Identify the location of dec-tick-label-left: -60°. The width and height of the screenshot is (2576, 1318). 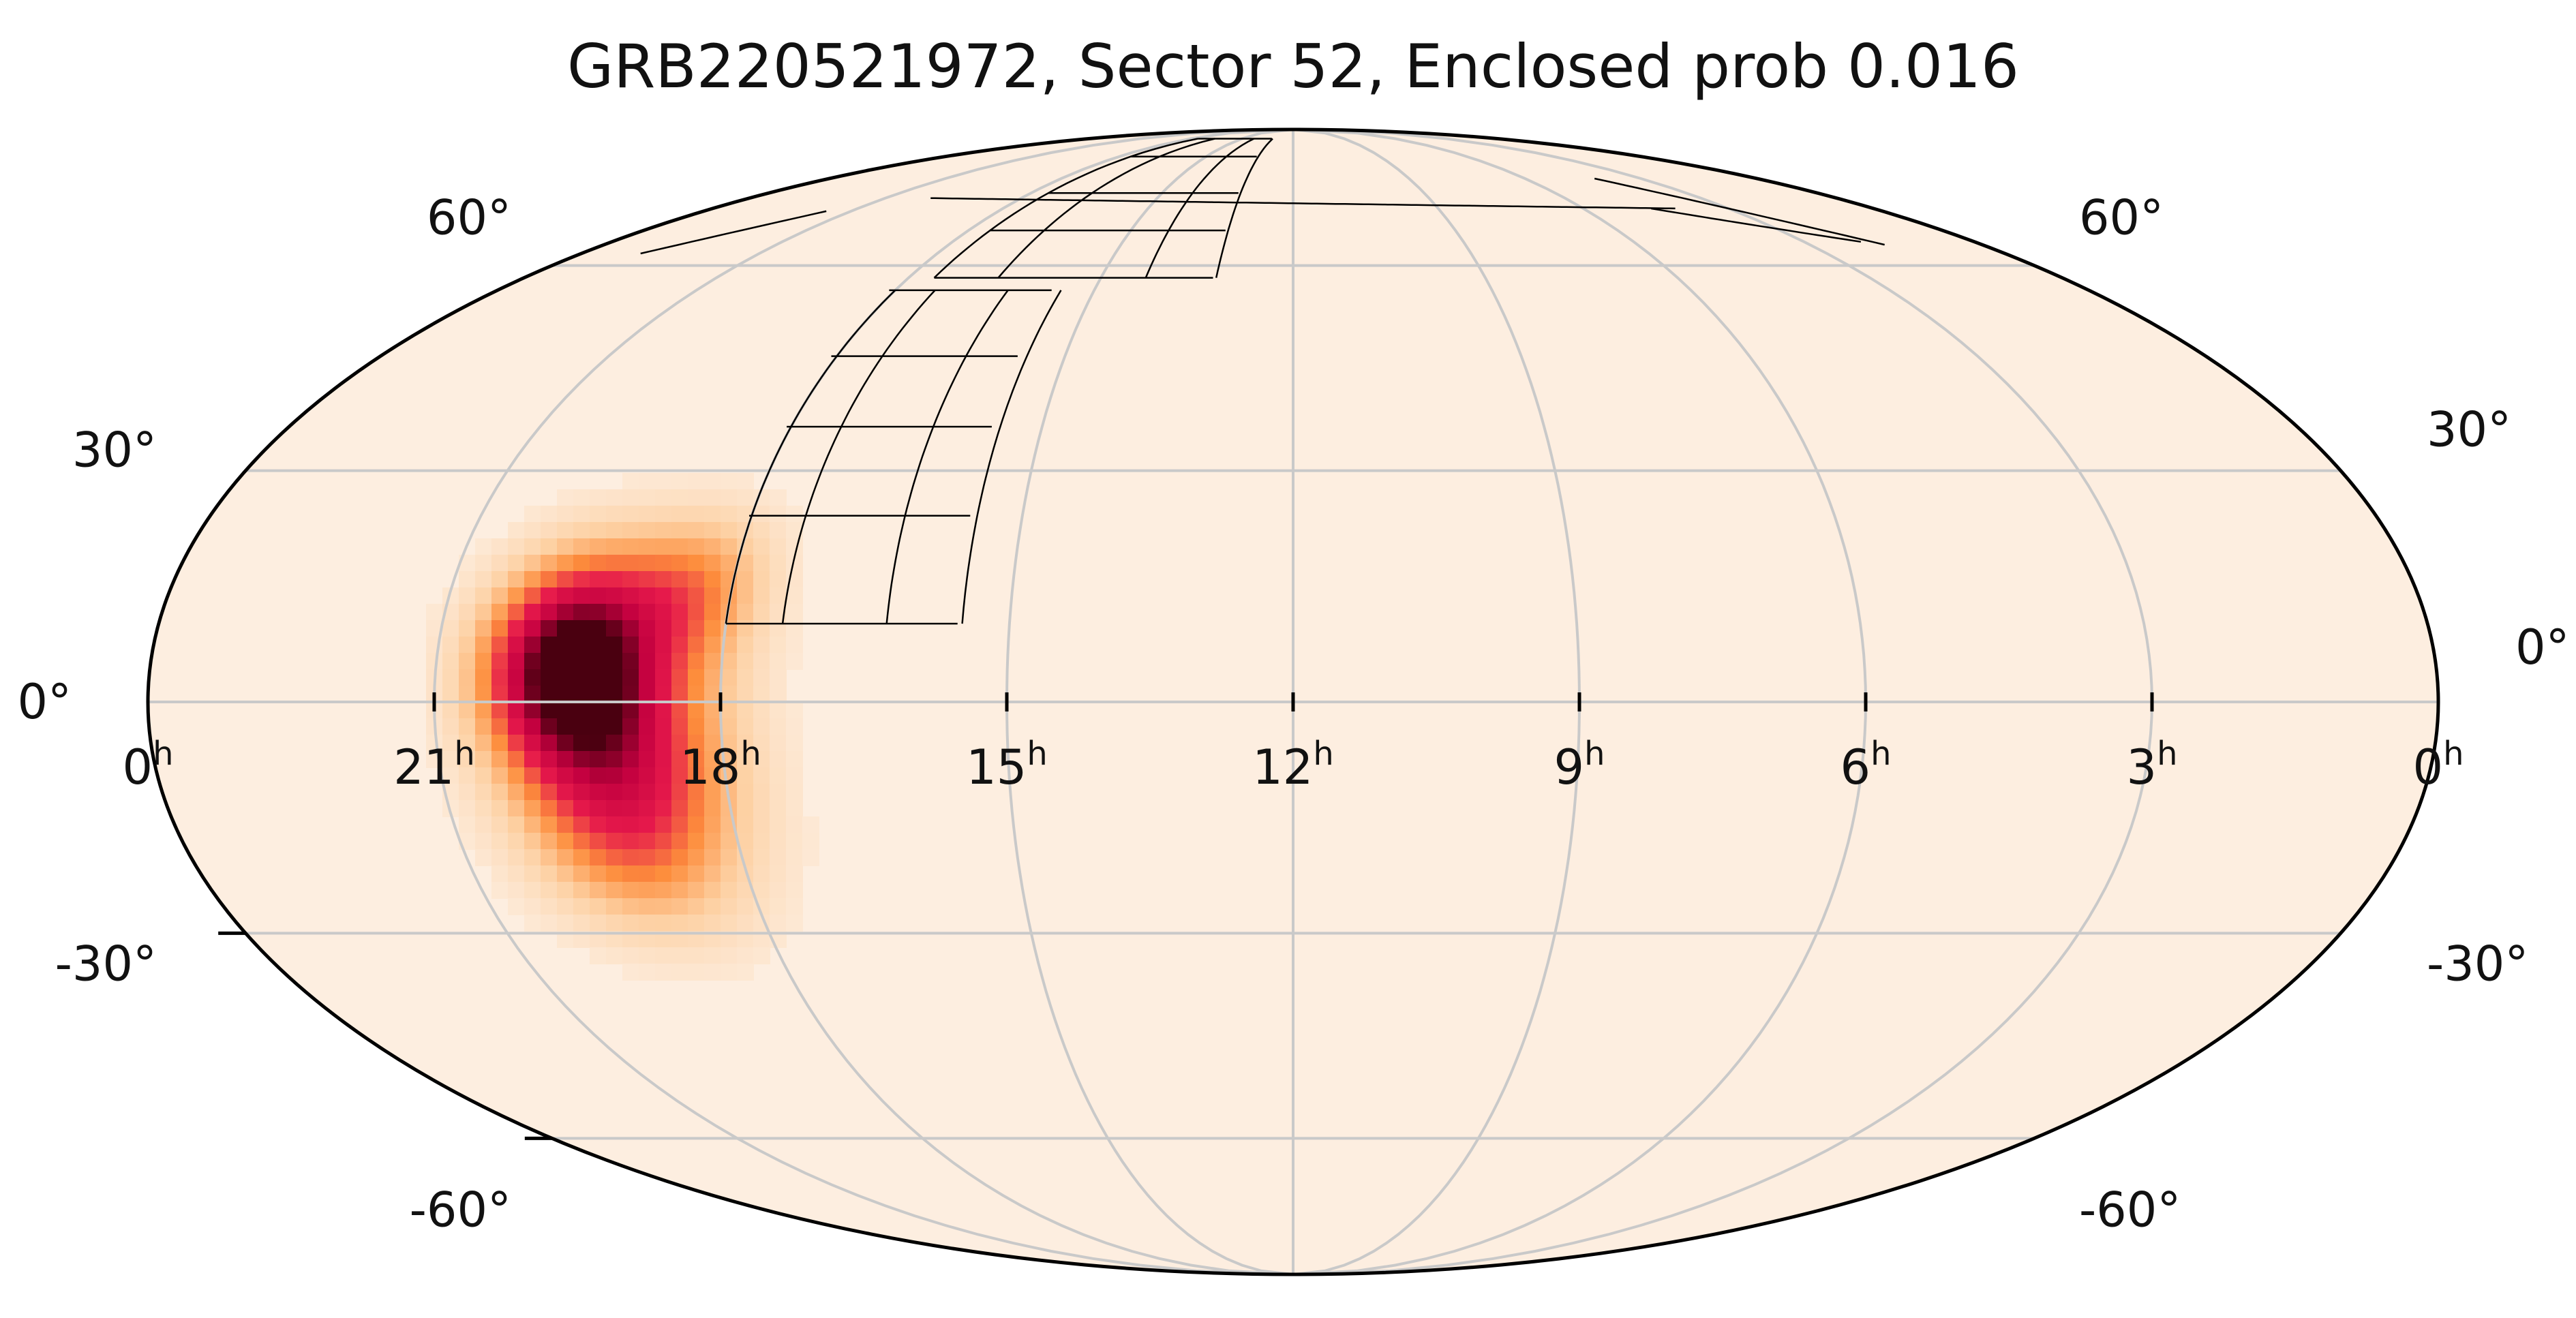
(460, 1210).